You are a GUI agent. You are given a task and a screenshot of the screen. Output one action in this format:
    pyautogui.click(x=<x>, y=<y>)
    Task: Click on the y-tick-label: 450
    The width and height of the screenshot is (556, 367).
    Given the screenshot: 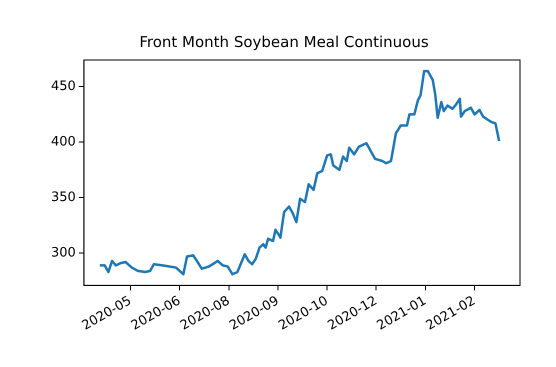 What is the action you would take?
    pyautogui.click(x=63, y=86)
    